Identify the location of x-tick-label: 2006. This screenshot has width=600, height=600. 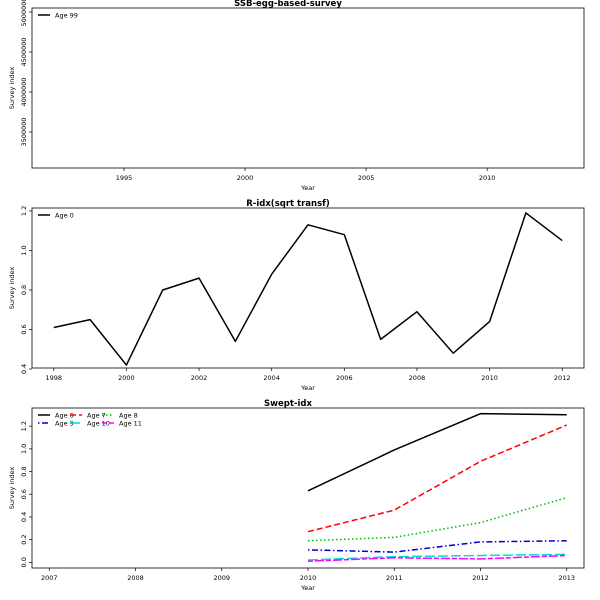
(344, 378).